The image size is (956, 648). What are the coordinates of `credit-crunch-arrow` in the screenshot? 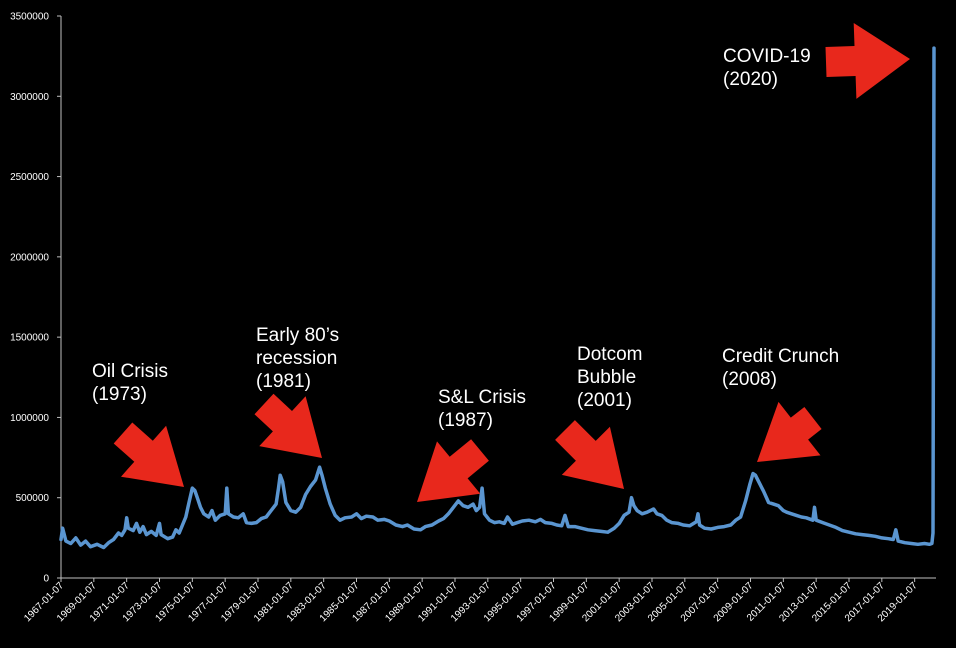 It's located at (789, 431).